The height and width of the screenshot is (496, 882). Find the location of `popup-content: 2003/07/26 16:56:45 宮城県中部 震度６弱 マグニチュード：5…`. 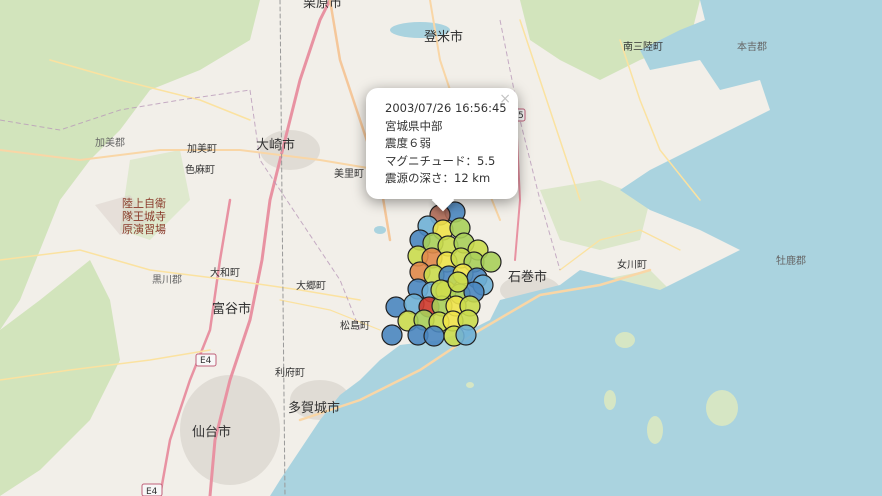

popup-content: 2003/07/26 16:56:45 宮城県中部 震度６弱 マグニチュード：5… is located at coordinates (446, 144).